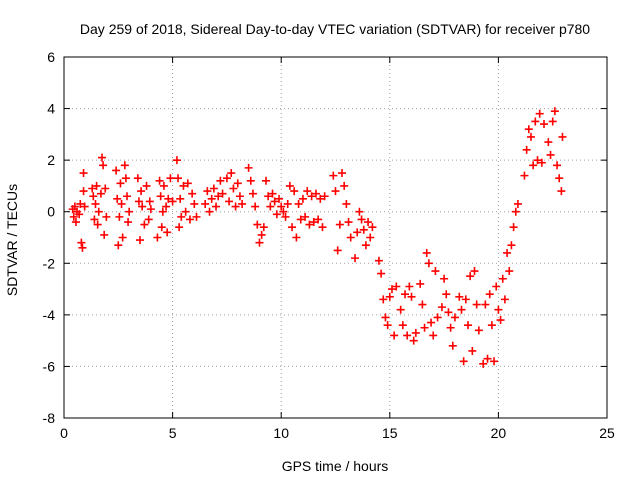 This screenshot has height=480, width=640. Describe the element at coordinates (49, 366) in the screenshot. I see `y-tick-label: -6` at that location.